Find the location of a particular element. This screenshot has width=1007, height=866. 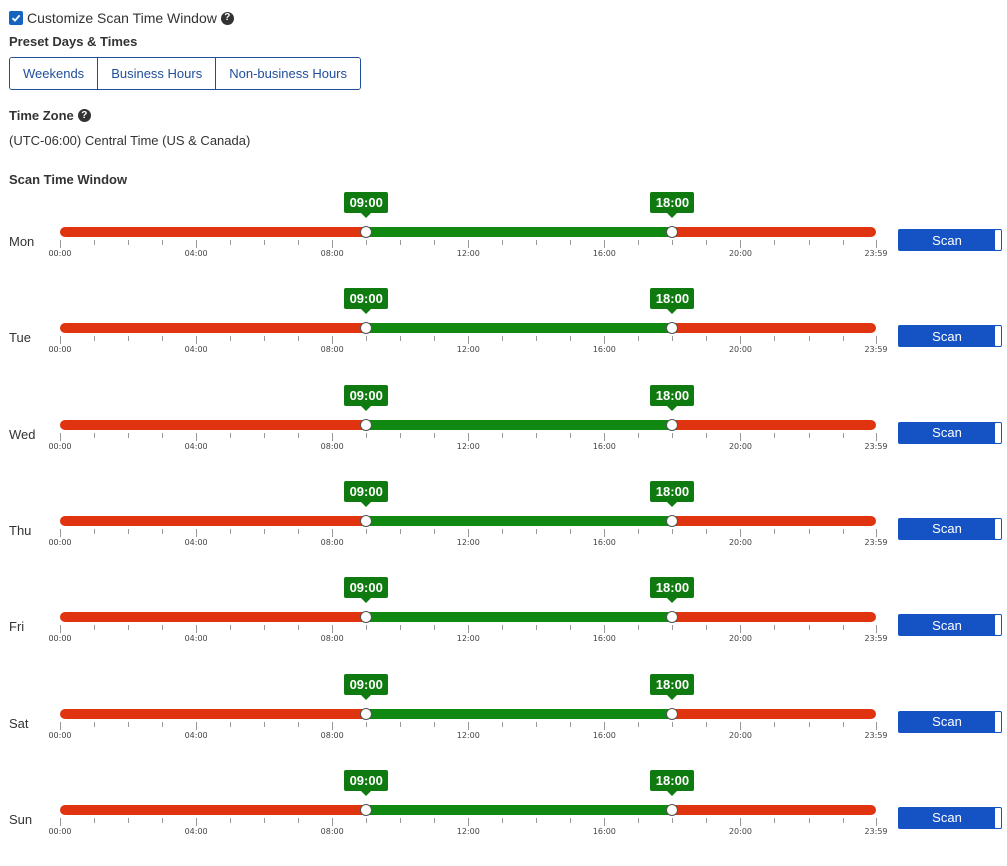

slider-tick-label: 16:00 is located at coordinates (604, 350).